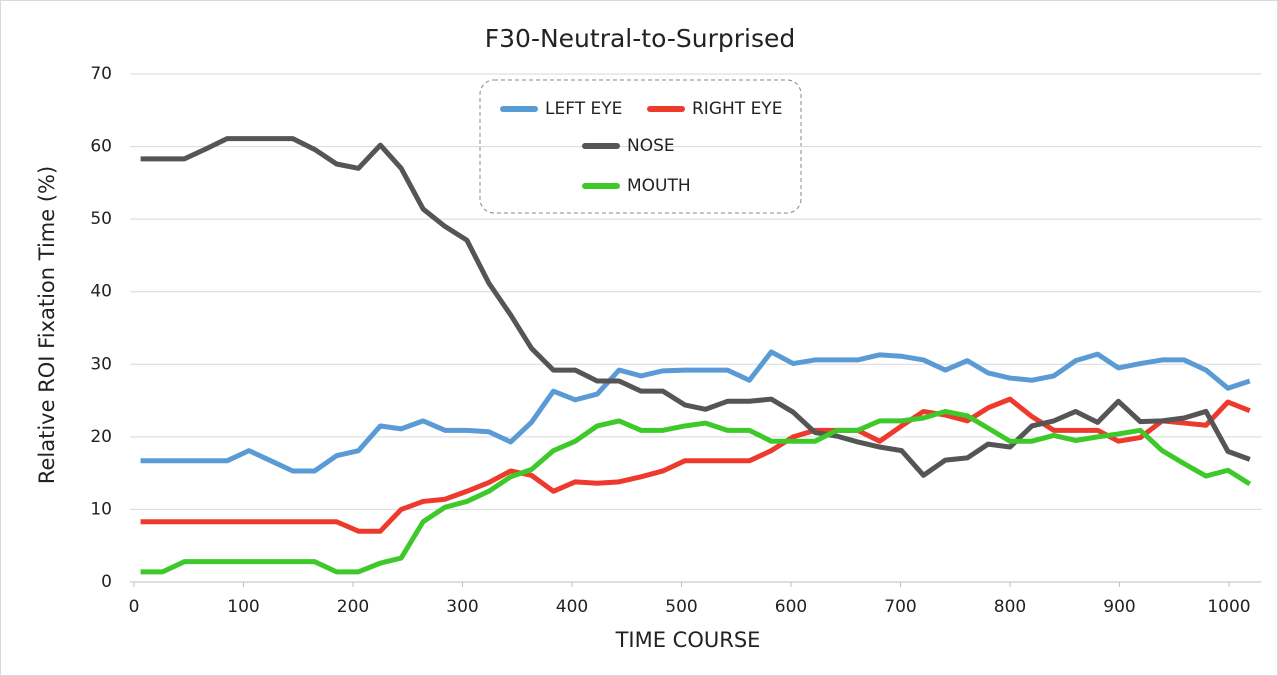 The image size is (1278, 676). Describe the element at coordinates (659, 186) in the screenshot. I see `legend-label: MOUTH` at that location.